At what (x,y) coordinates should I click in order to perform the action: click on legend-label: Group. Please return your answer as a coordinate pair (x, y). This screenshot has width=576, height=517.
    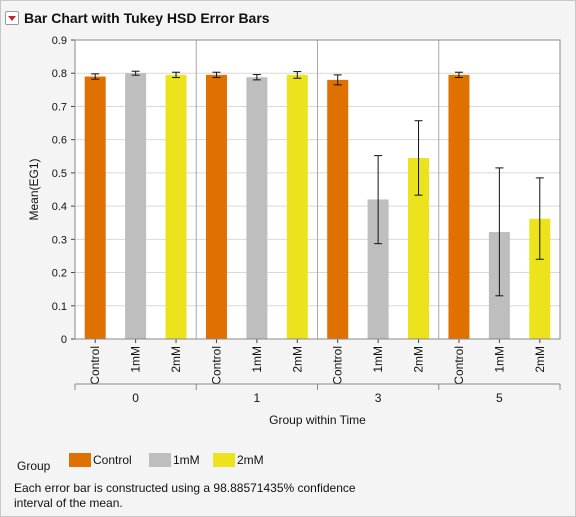
    Looking at the image, I should click on (34, 466).